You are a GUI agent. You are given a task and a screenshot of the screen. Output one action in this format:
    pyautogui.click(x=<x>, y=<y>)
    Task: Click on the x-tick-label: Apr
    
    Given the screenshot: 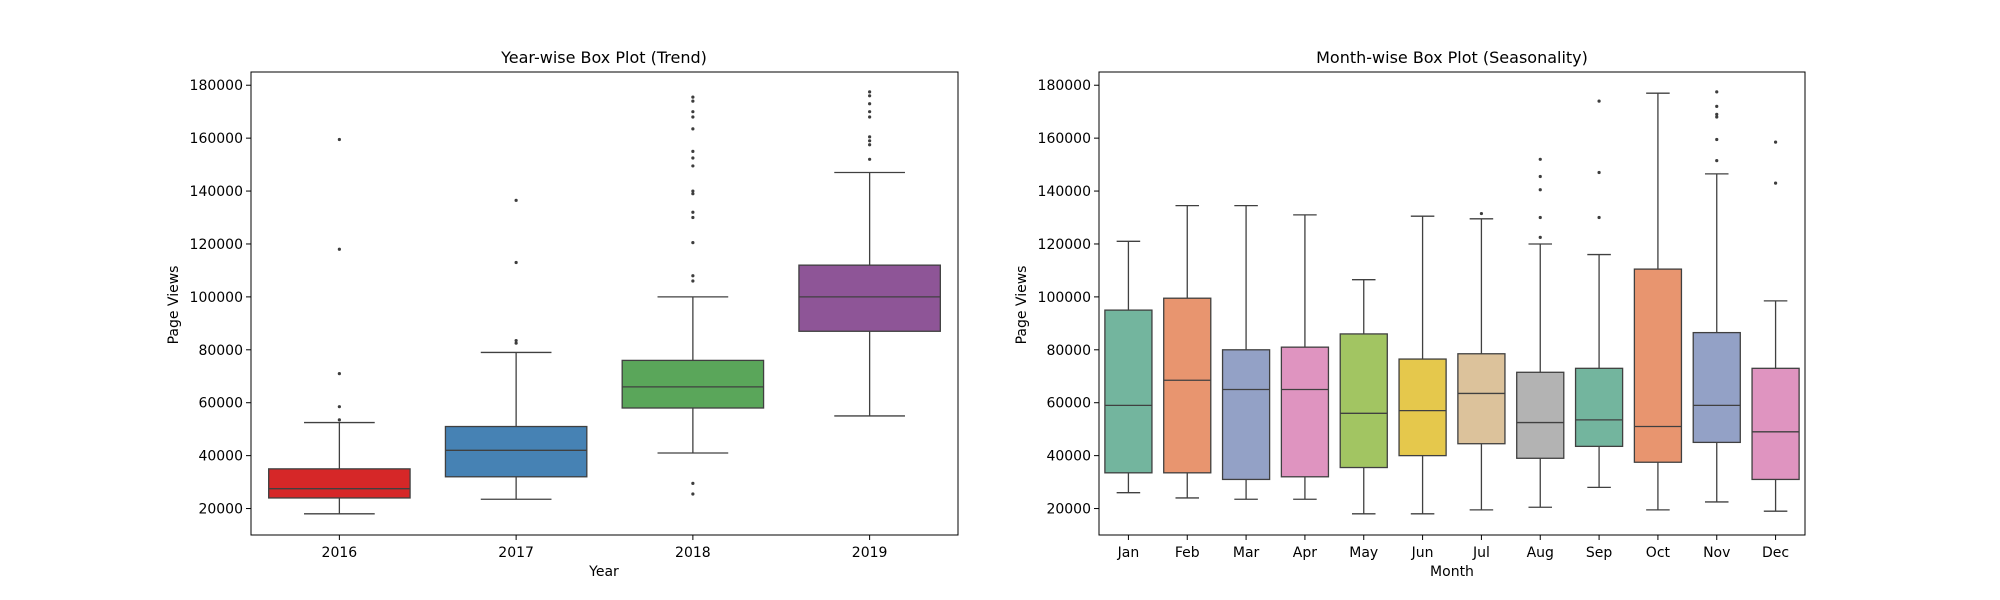 What is the action you would take?
    pyautogui.click(x=1305, y=553)
    